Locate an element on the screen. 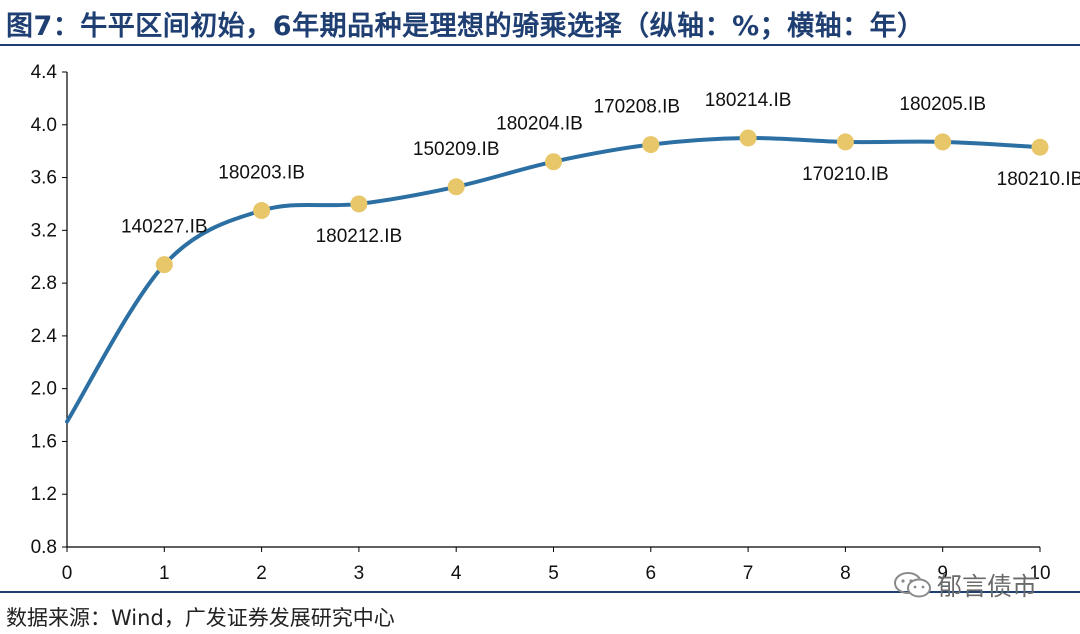 This screenshot has height=634, width=1080. x-tick-label: 10 is located at coordinates (1039, 573).